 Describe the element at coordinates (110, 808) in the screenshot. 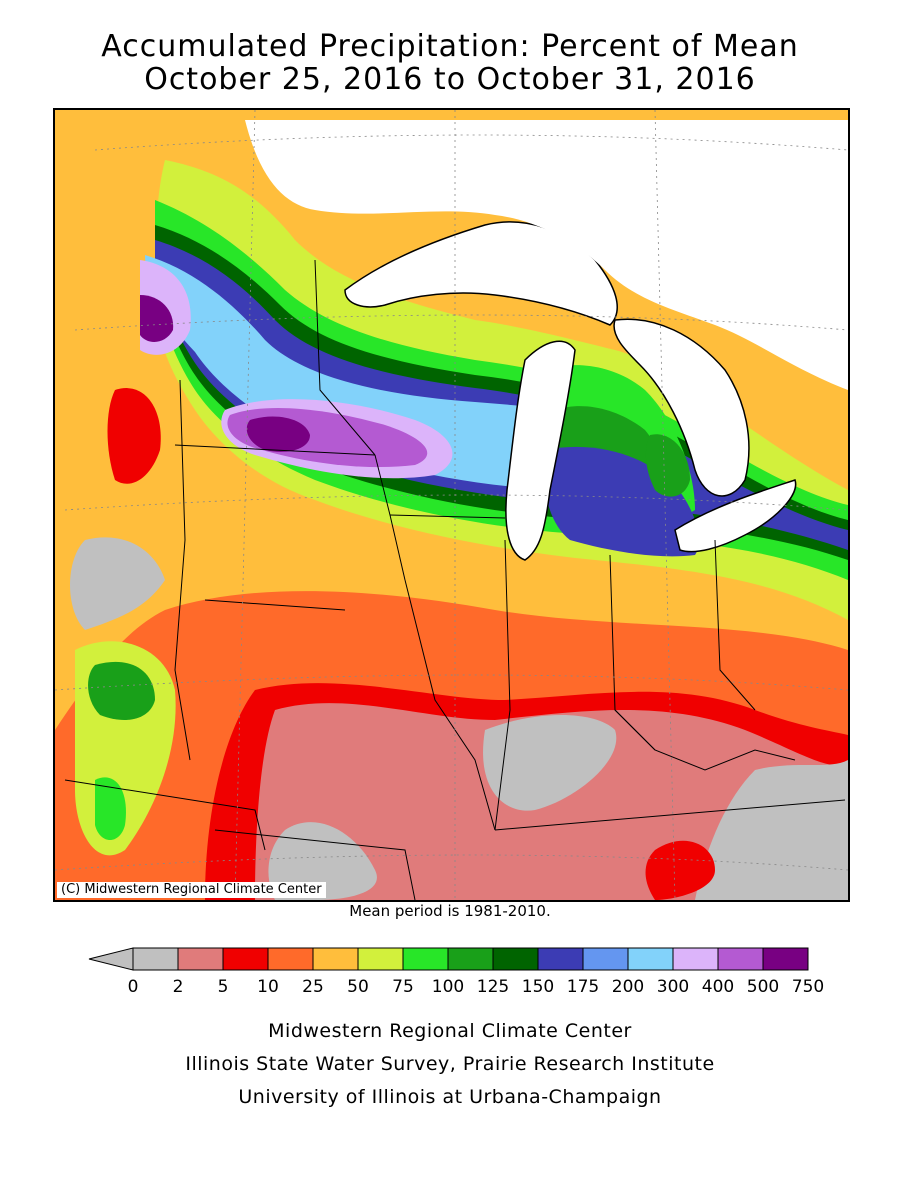

I see `west-green-spot` at that location.